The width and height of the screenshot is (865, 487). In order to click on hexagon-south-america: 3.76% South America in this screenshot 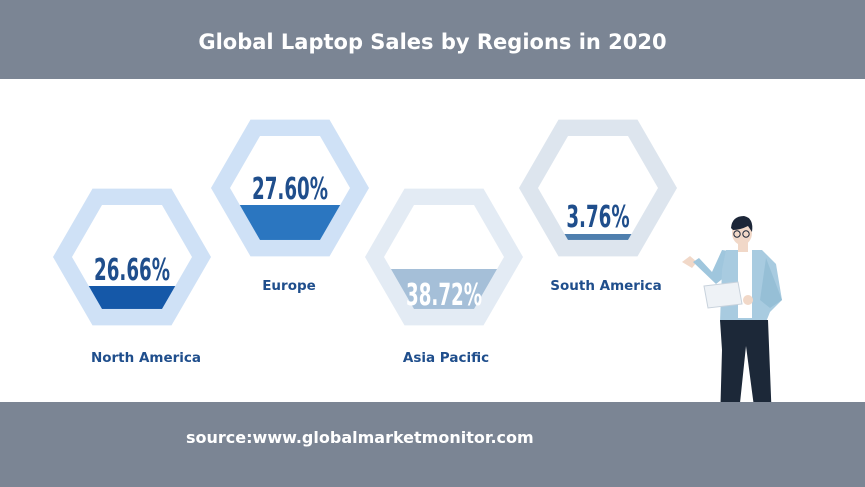, I will do `click(598, 206)`.